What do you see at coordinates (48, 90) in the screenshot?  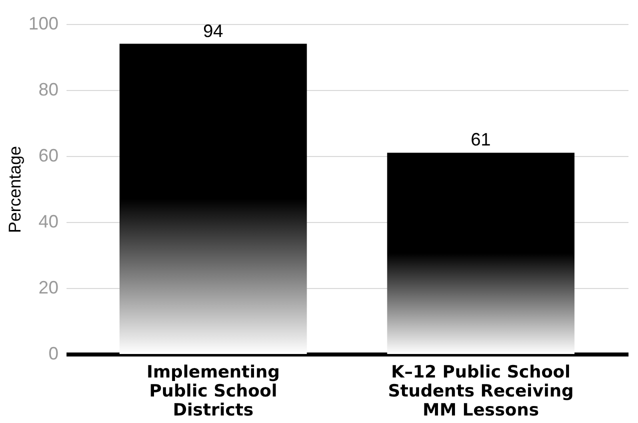 I see `y-tick-label: 80` at bounding box center [48, 90].